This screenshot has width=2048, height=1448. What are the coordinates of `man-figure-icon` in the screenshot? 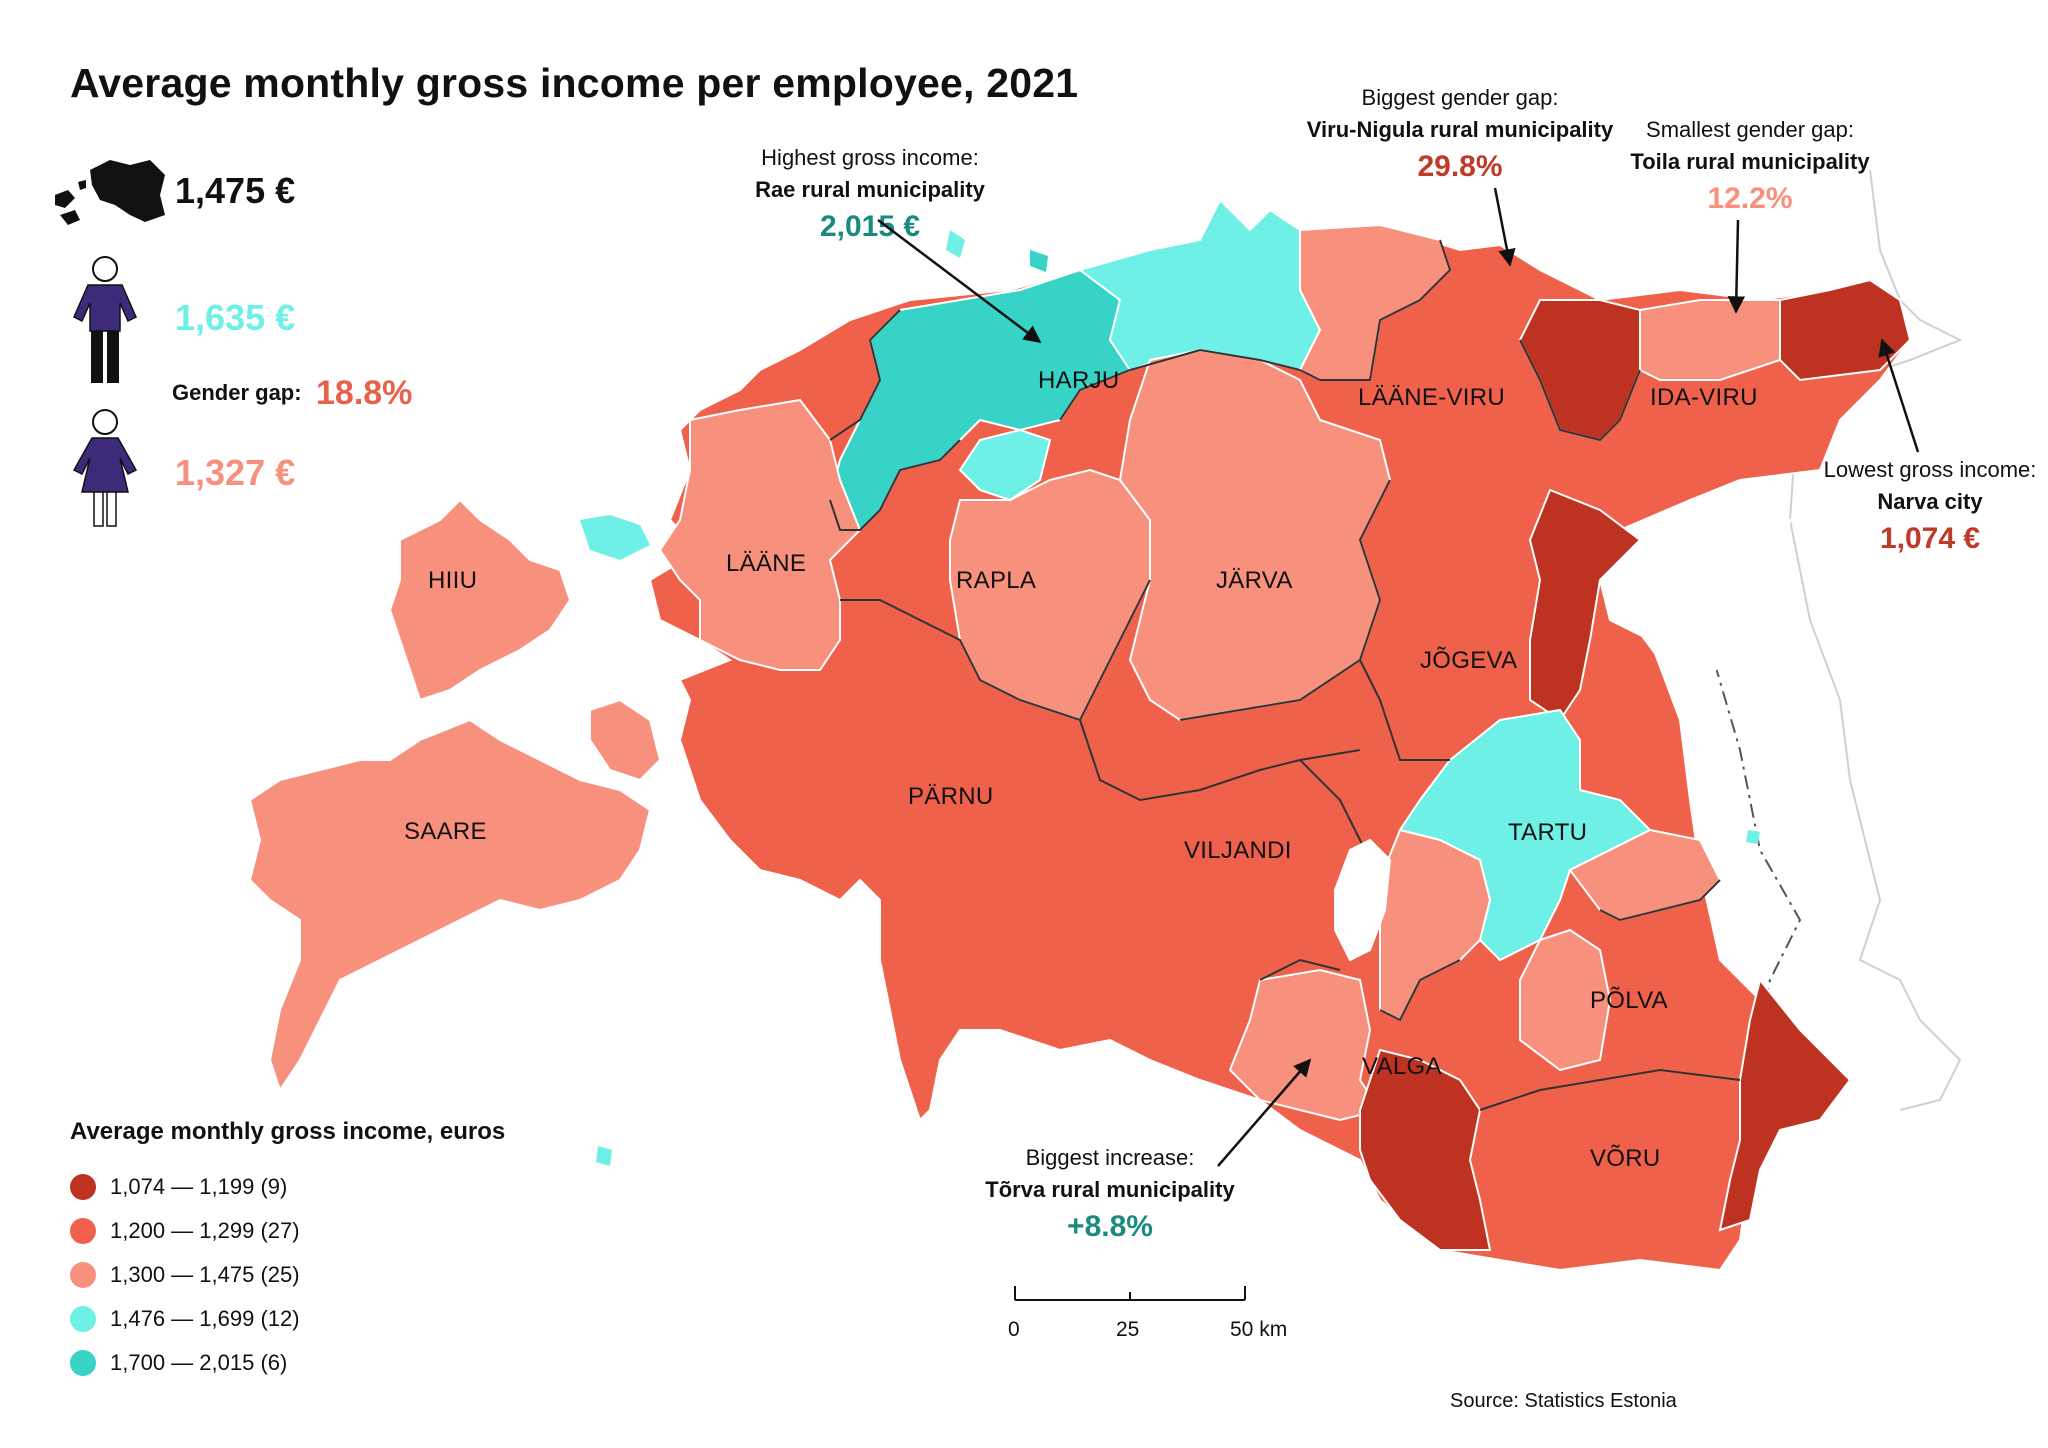 It's located at (105, 319).